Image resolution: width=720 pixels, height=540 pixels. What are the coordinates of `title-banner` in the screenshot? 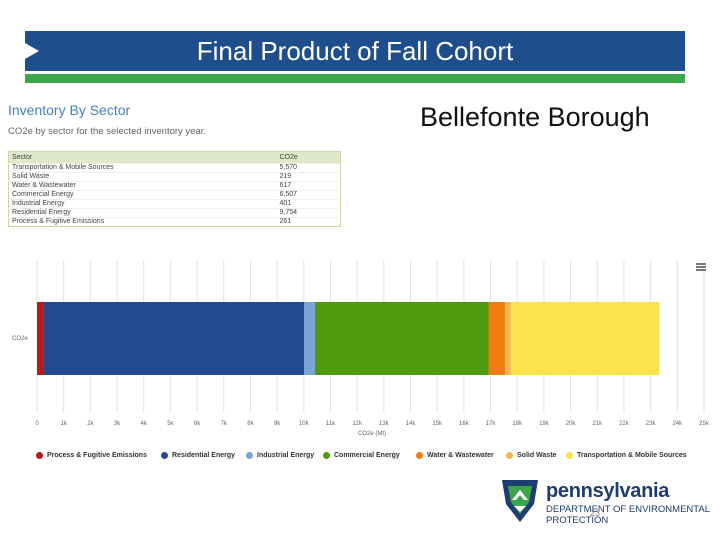 It's located at (355, 51).